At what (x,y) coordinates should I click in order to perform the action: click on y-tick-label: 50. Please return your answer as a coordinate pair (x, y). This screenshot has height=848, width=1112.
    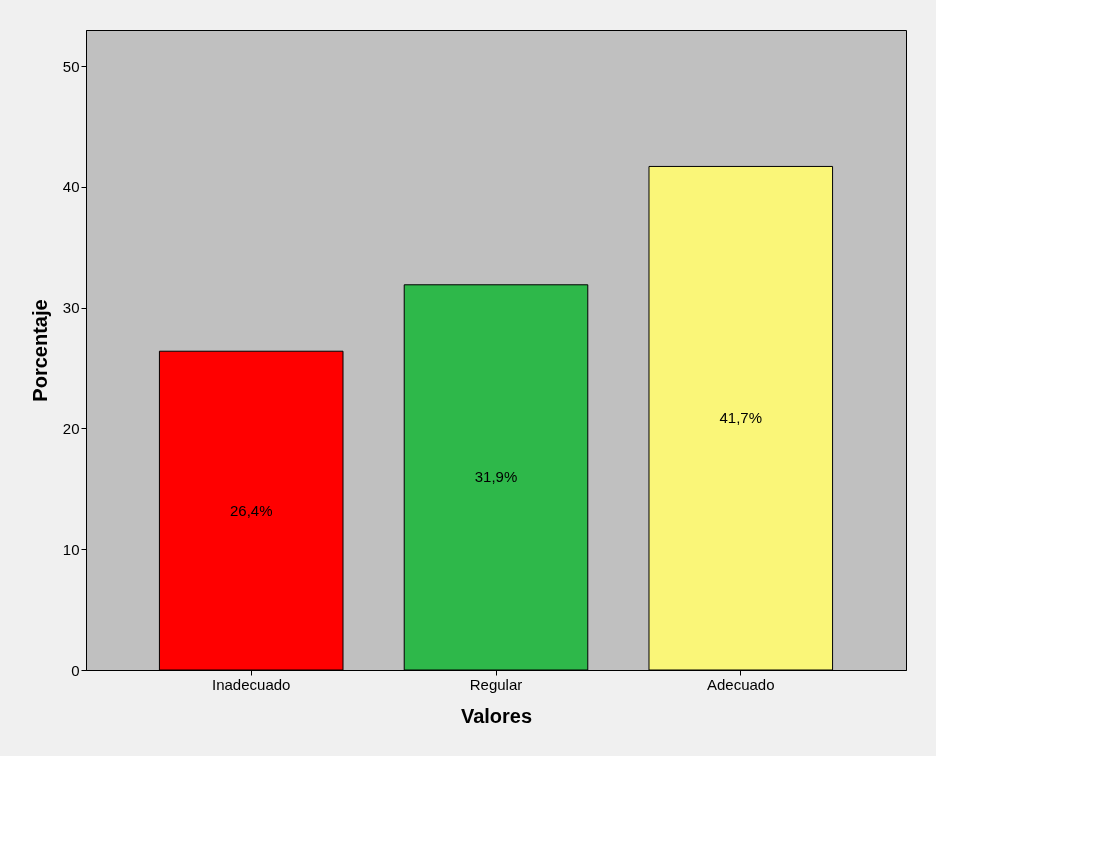
    Looking at the image, I should click on (71, 66).